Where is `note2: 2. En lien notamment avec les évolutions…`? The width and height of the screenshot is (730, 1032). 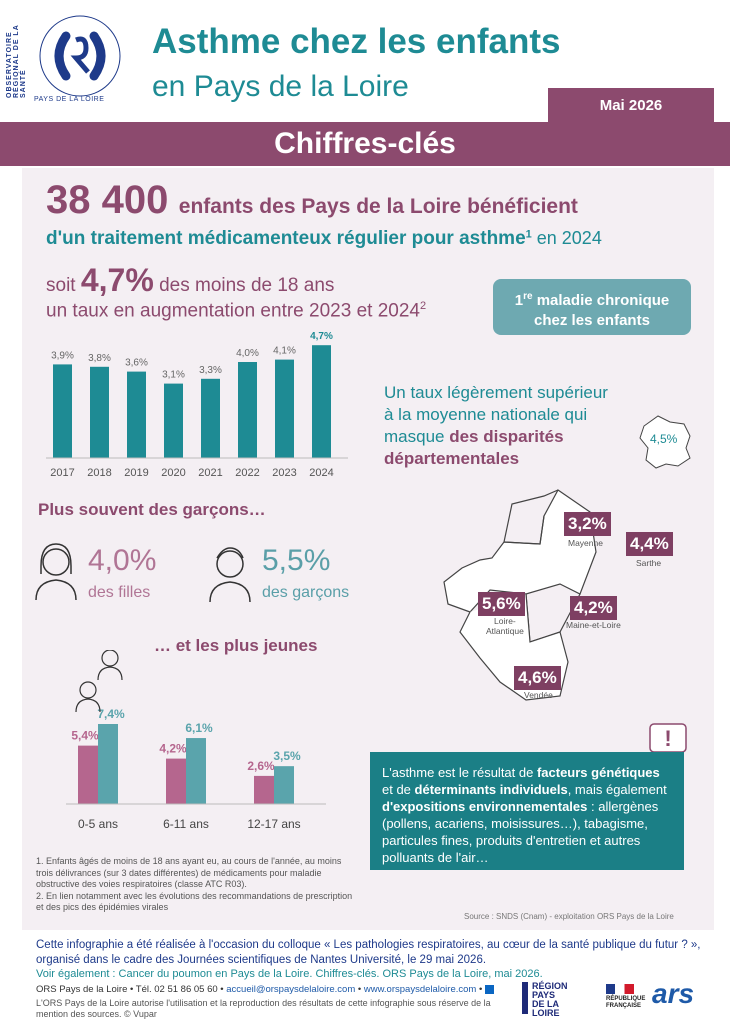
note2: 2. En lien notamment avec les évolutions… is located at coordinates (194, 901).